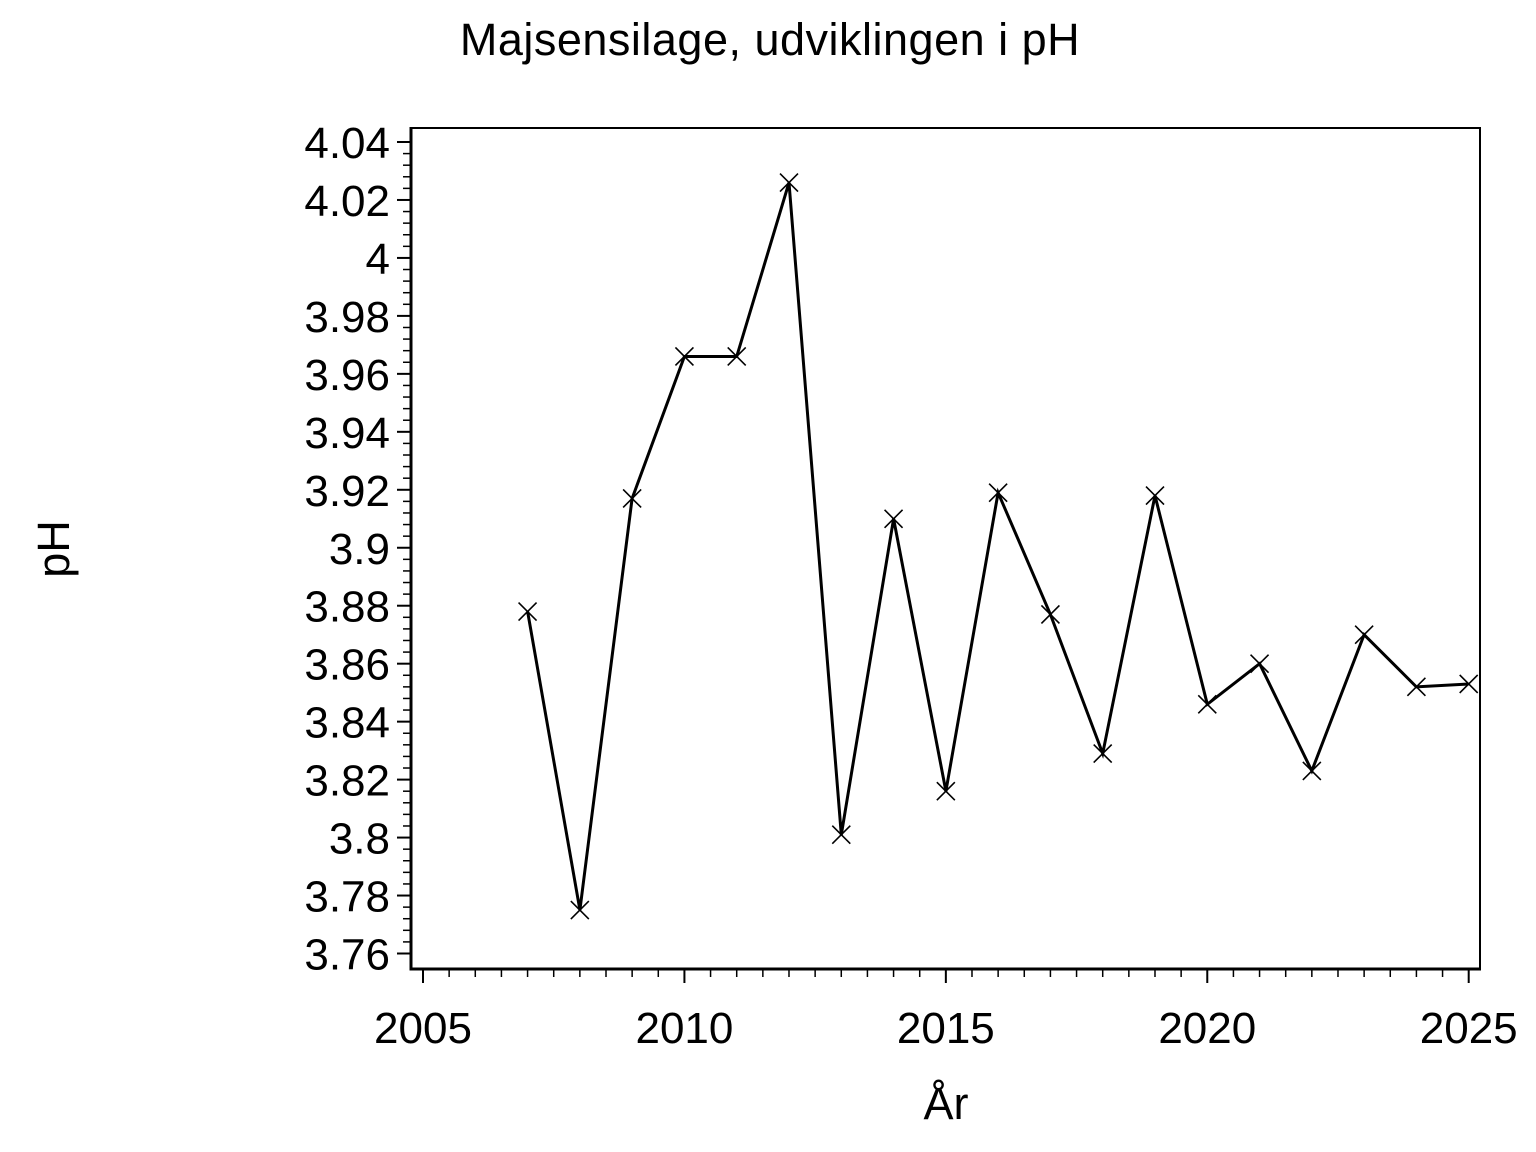  What do you see at coordinates (347, 433) in the screenshot?
I see `y-tick-label: 3.94` at bounding box center [347, 433].